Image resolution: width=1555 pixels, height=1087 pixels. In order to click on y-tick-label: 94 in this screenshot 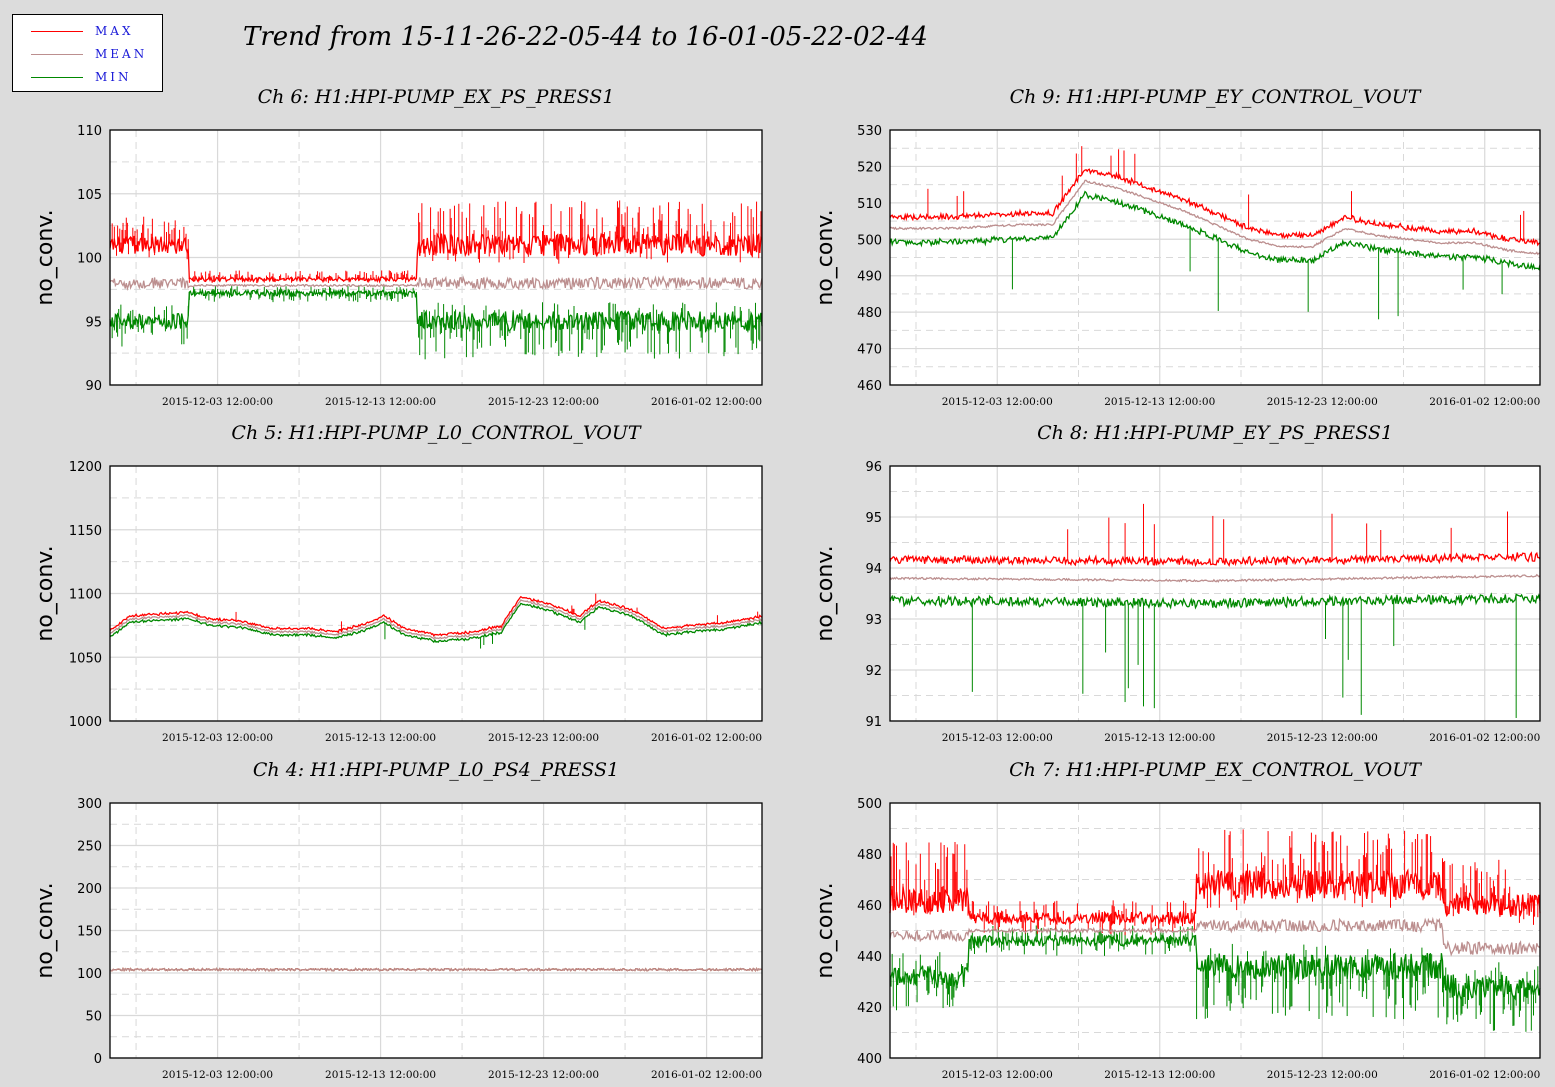, I will do `click(873, 569)`.